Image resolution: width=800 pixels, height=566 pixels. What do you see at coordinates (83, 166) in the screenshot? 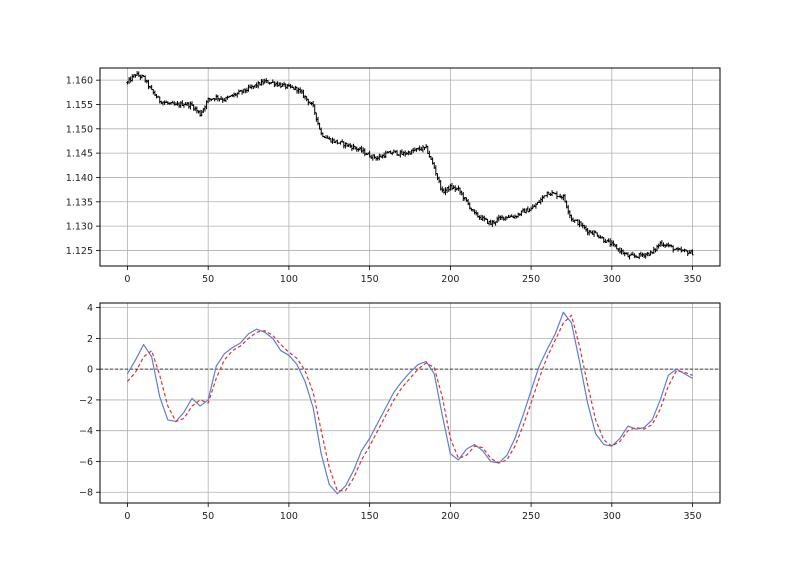
I see `price-y-ticks: 1.125 1.130 1.135 1.140 1.145 1.150 1.155 1.160` at bounding box center [83, 166].